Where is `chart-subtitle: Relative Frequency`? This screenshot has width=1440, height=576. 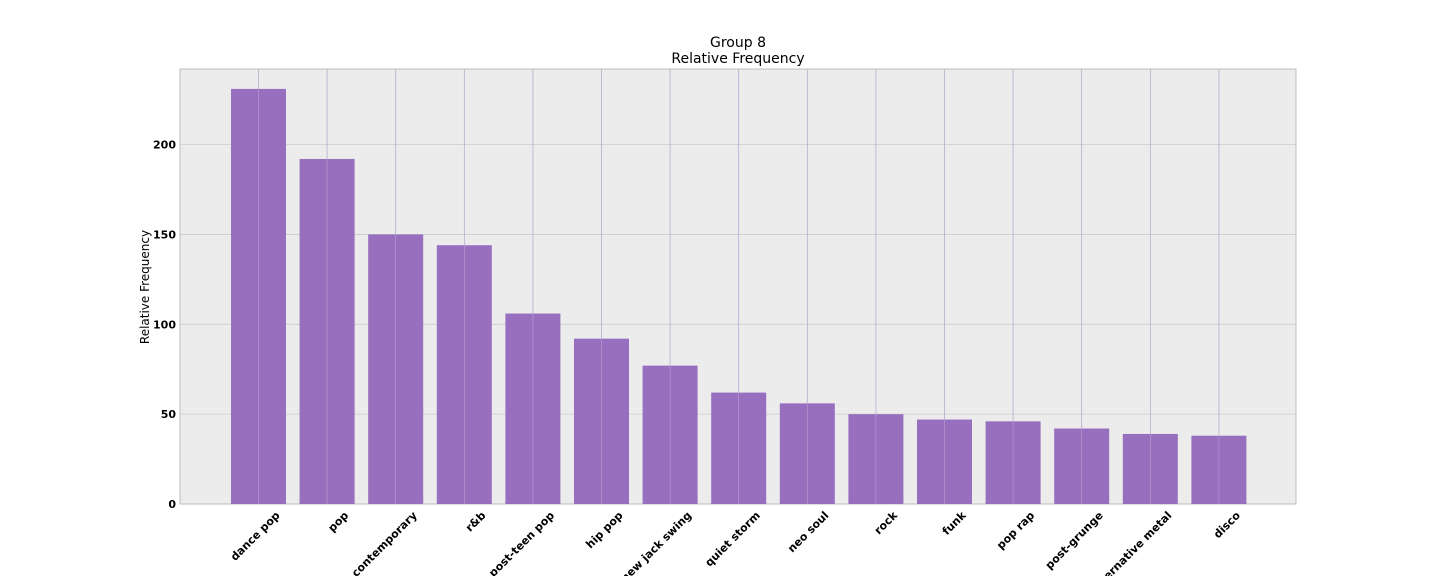 chart-subtitle: Relative Frequency is located at coordinates (737, 59).